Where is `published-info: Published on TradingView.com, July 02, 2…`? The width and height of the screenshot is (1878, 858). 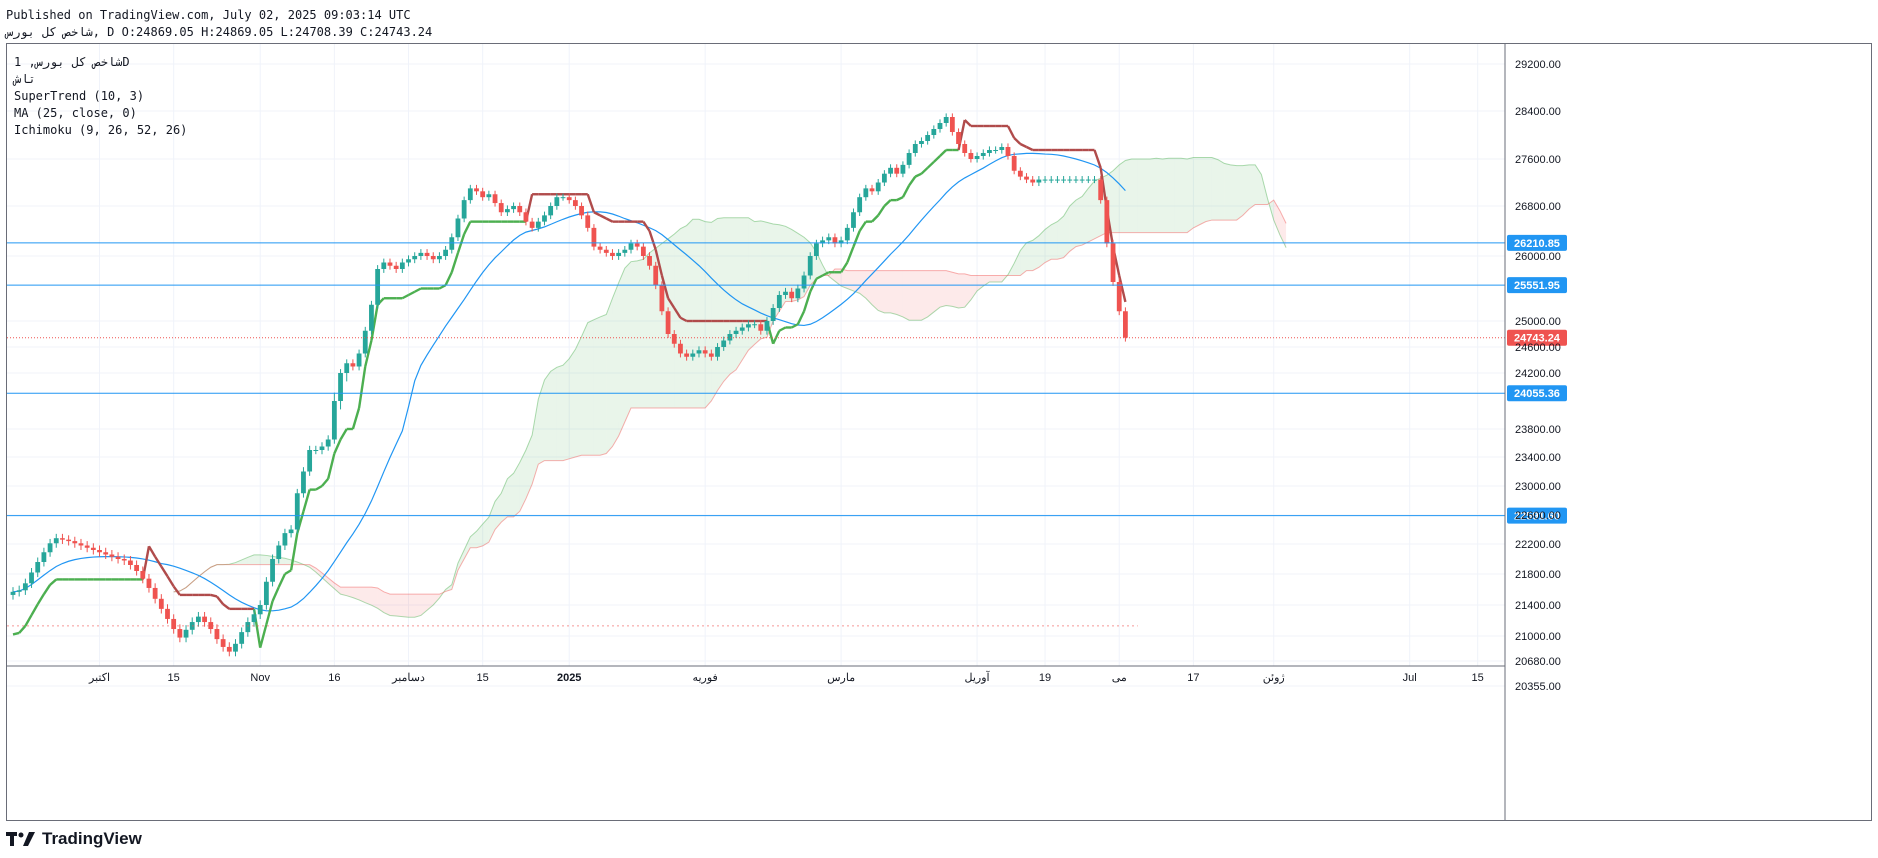 published-info: Published on TradingView.com, July 02, 2… is located at coordinates (208, 15).